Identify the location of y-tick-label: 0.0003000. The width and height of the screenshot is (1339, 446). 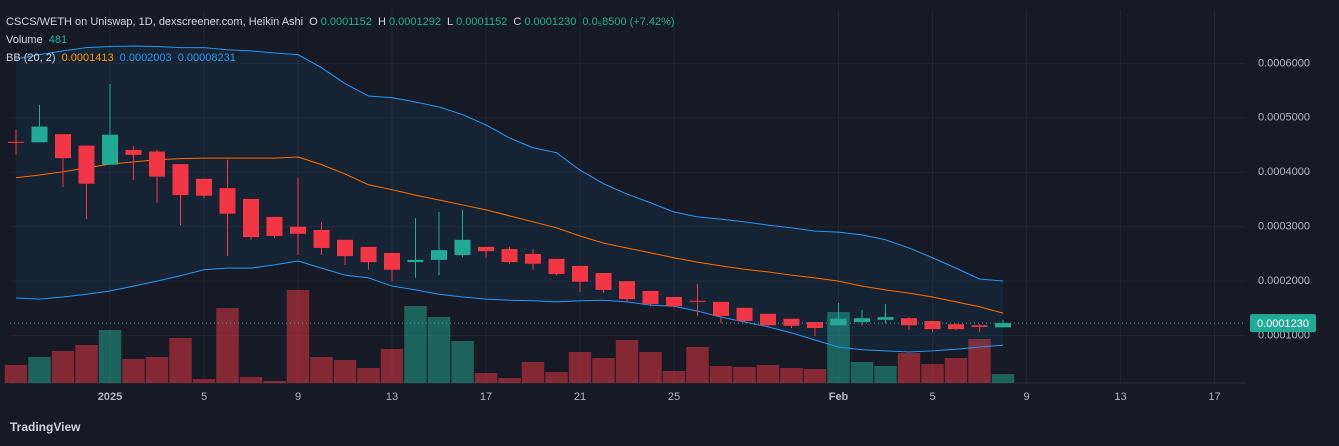
(1284, 227).